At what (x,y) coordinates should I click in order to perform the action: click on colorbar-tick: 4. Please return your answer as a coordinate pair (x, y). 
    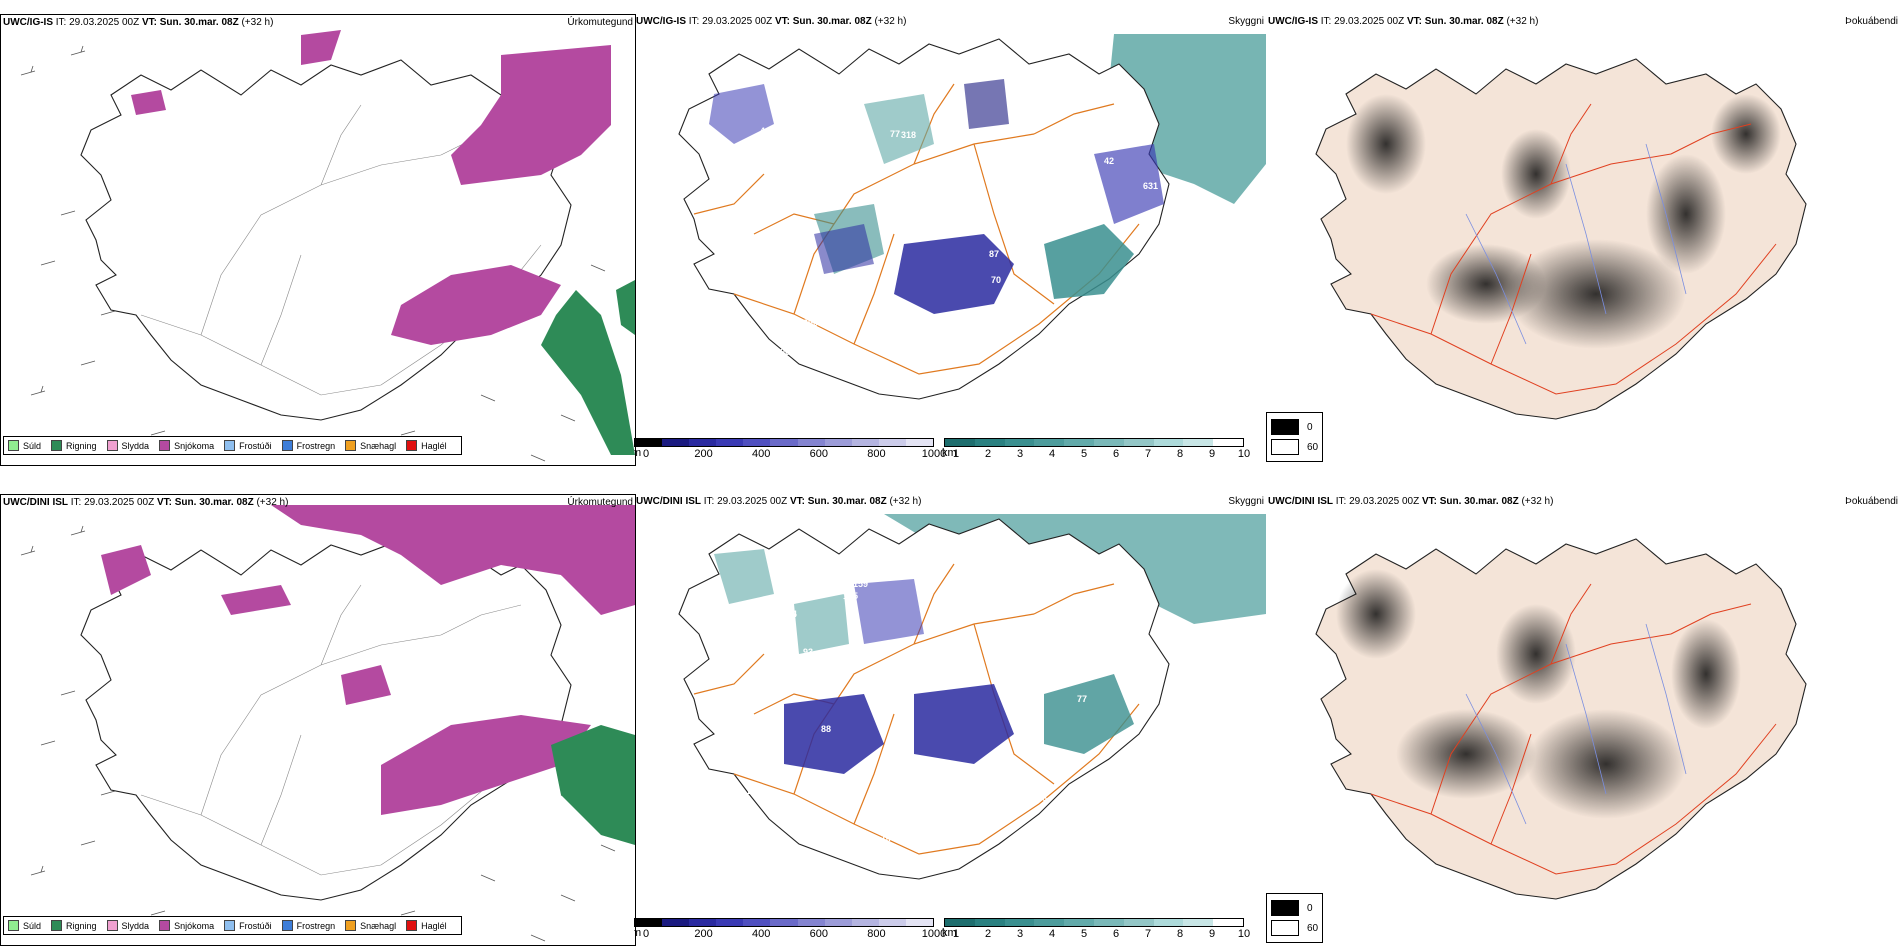
    Looking at the image, I should click on (1052, 934).